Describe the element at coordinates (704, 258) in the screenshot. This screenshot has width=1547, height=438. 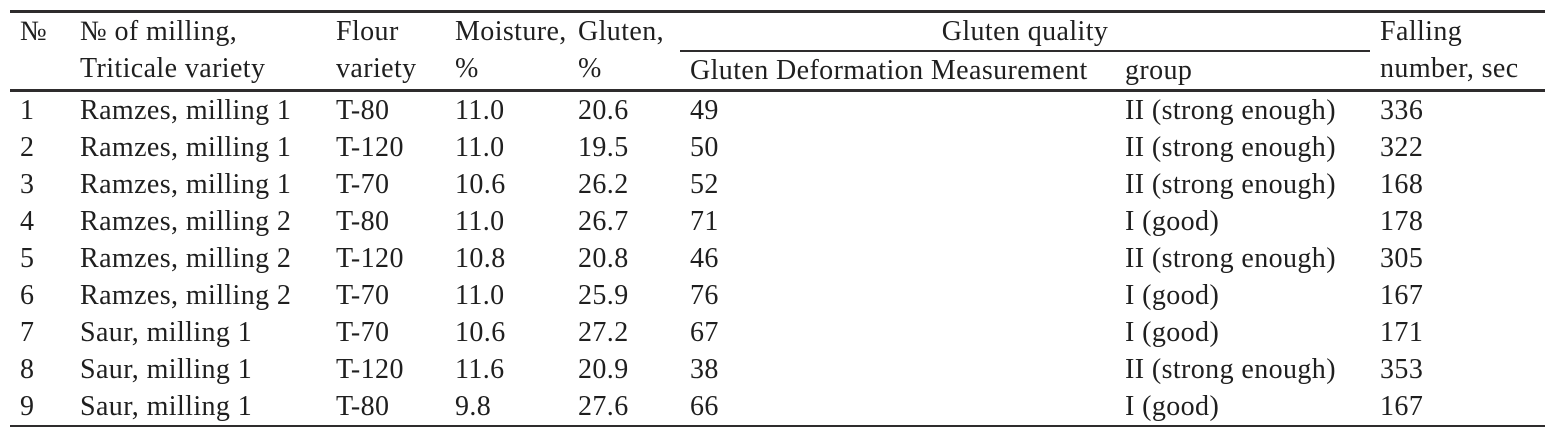
I see `cell-gluten-deformation: 46` at that location.